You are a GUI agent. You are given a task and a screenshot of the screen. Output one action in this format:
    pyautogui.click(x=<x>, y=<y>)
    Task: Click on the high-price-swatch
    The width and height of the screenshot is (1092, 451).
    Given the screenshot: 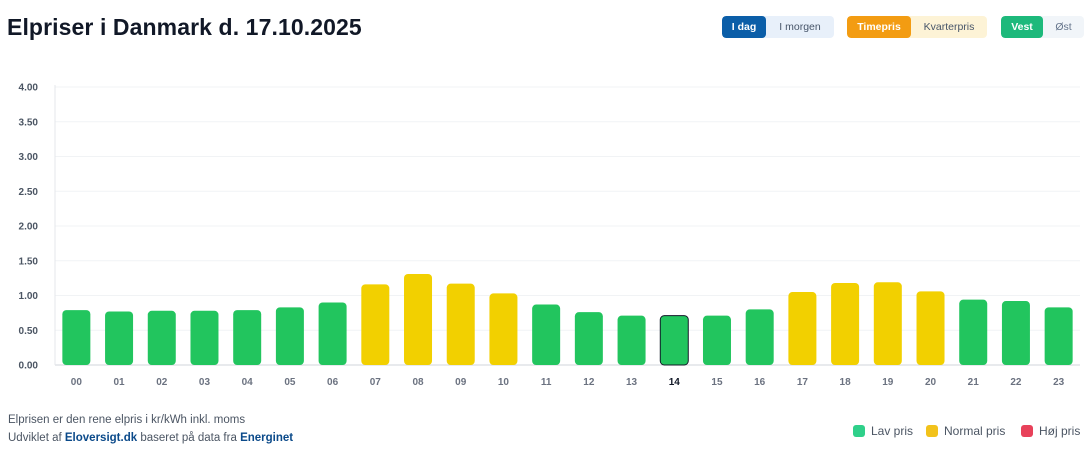 What is the action you would take?
    pyautogui.click(x=1027, y=431)
    